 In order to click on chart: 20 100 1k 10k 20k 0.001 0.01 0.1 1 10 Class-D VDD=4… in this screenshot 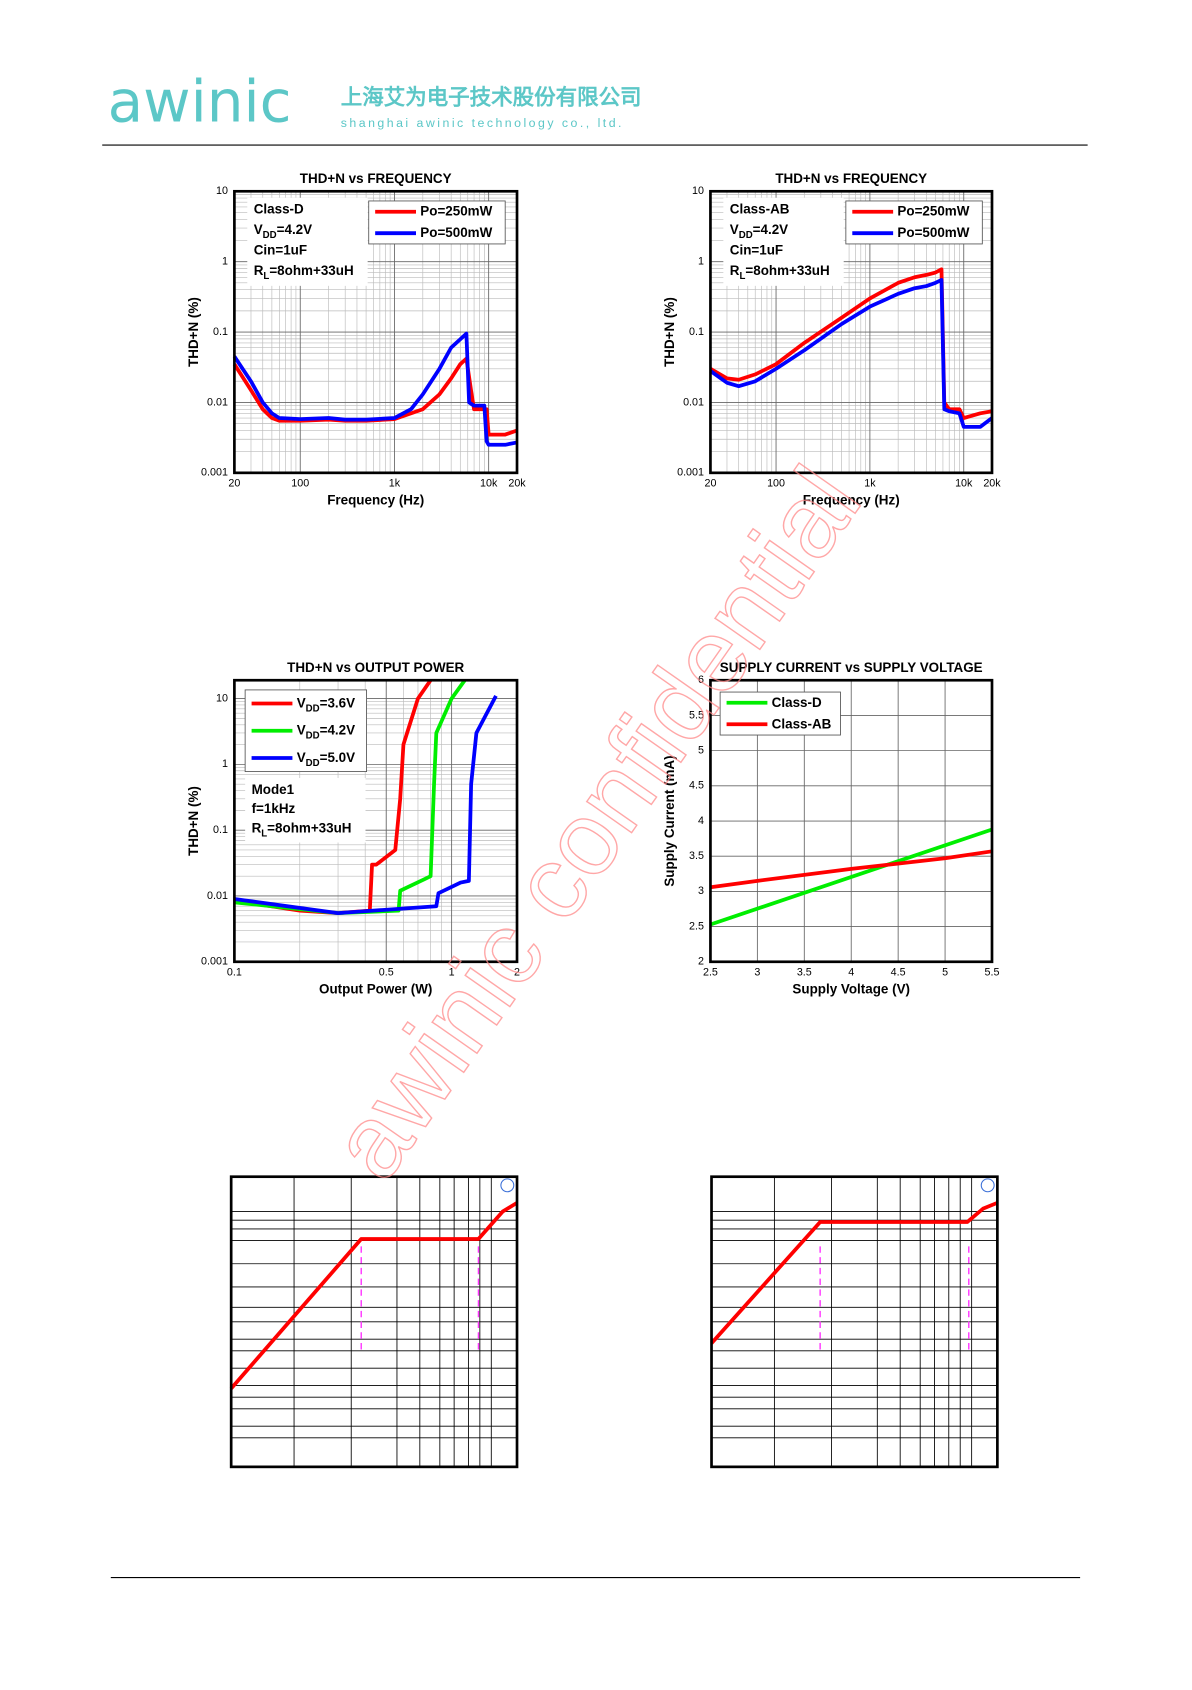, I will do `click(356, 339)`.